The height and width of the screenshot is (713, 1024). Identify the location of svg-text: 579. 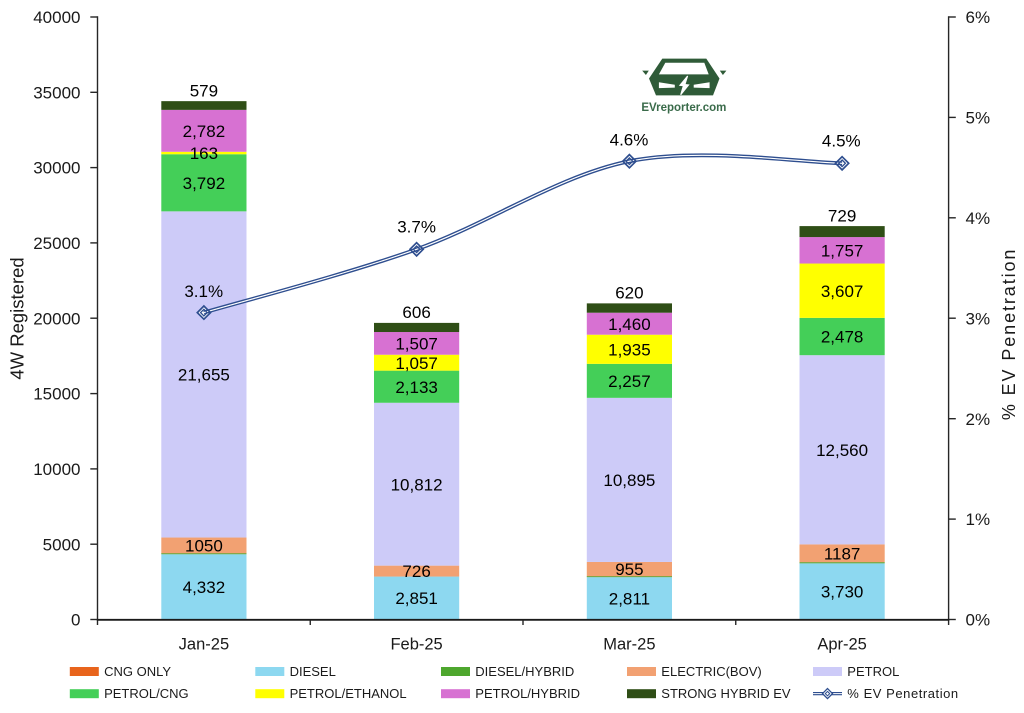
(204, 90).